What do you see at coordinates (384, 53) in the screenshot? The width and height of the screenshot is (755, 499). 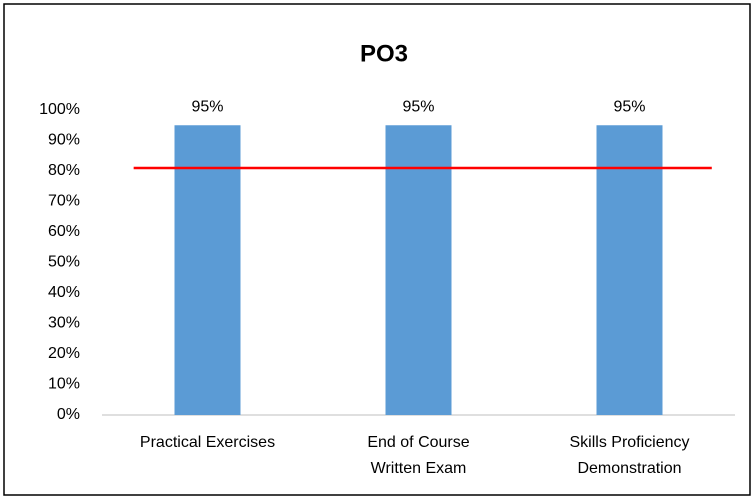 I see `chart-title: PO3` at bounding box center [384, 53].